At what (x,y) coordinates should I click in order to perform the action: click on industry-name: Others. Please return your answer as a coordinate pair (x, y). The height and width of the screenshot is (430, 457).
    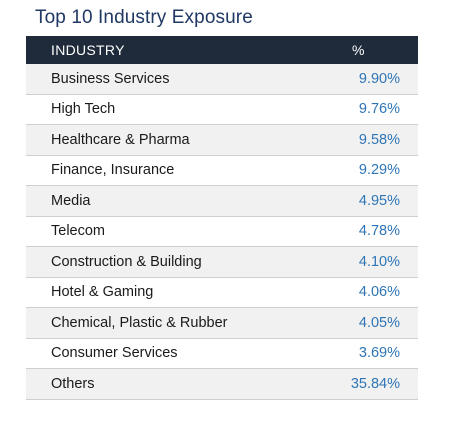
    Looking at the image, I should click on (73, 383).